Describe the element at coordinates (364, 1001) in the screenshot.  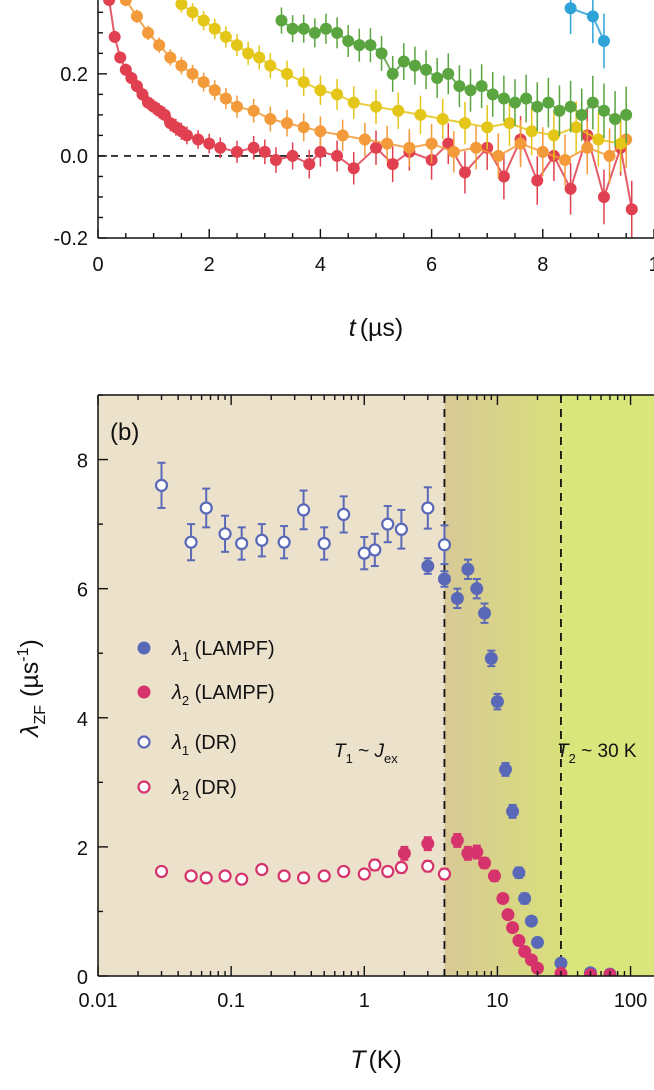
I see `x-tick-label: 1` at that location.